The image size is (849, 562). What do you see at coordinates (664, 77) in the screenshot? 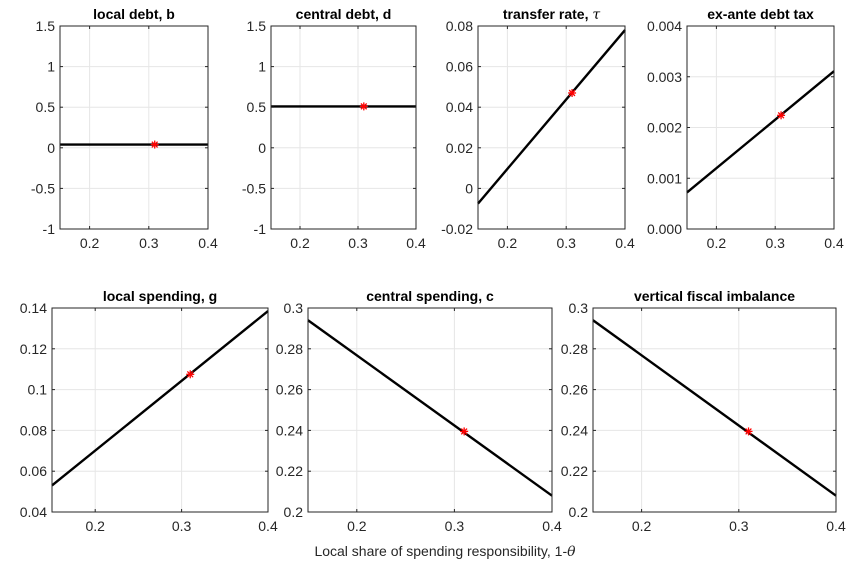
I see `y-tick-label: 0.003` at bounding box center [664, 77].